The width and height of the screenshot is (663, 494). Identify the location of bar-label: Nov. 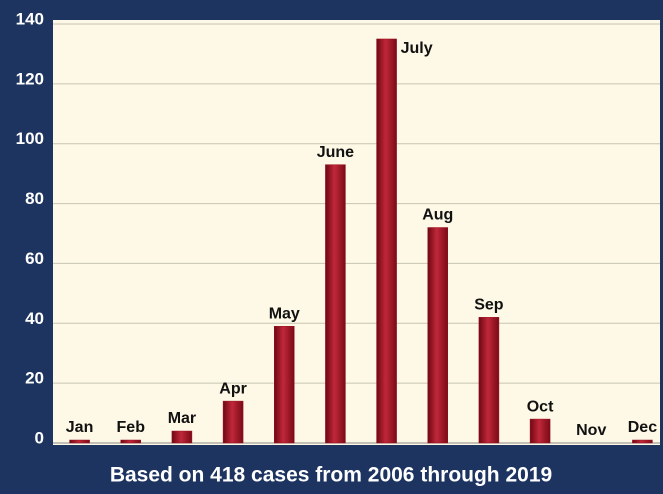
(591, 430).